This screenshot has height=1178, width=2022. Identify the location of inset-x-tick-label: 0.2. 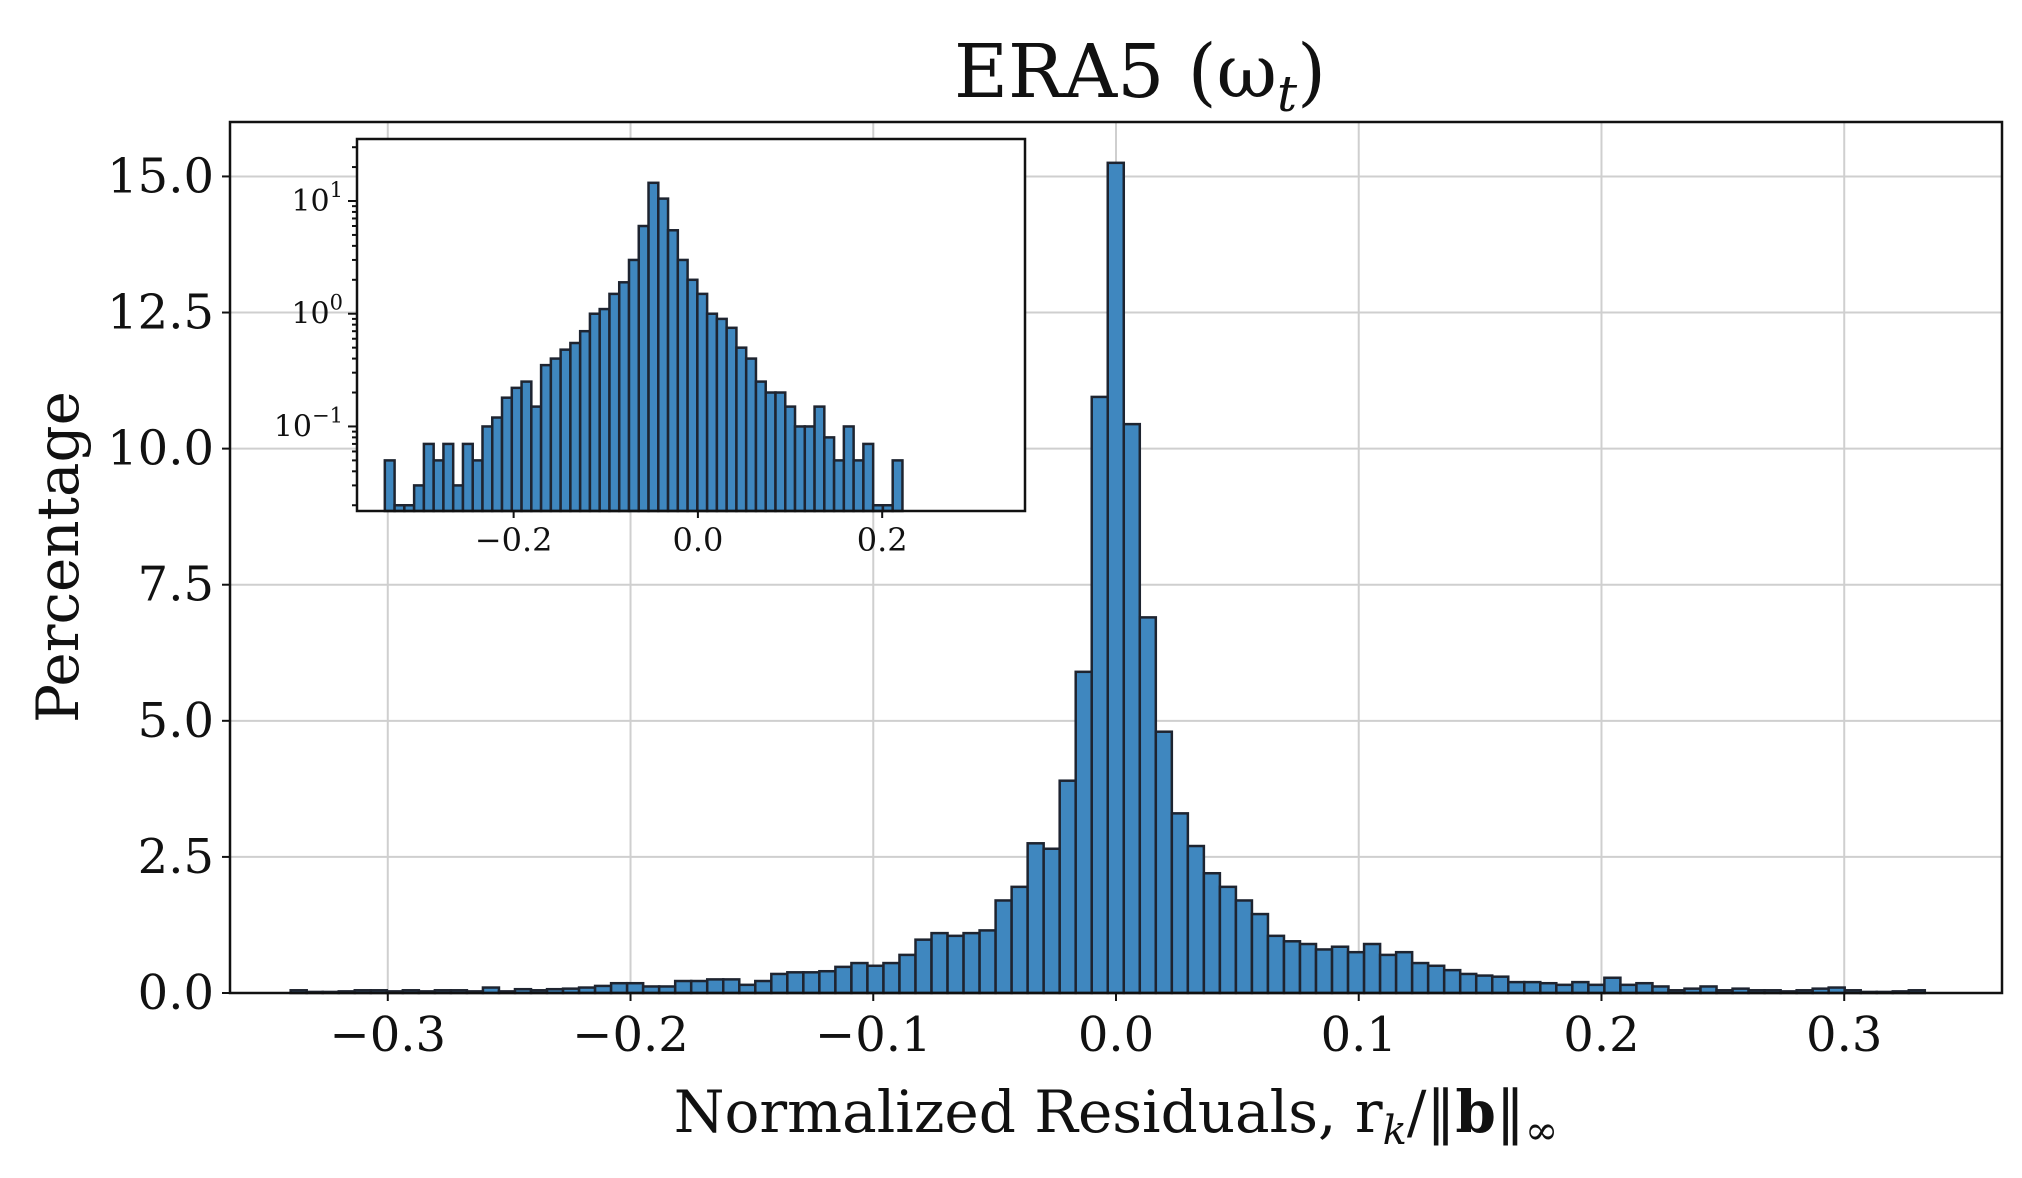
(882, 540).